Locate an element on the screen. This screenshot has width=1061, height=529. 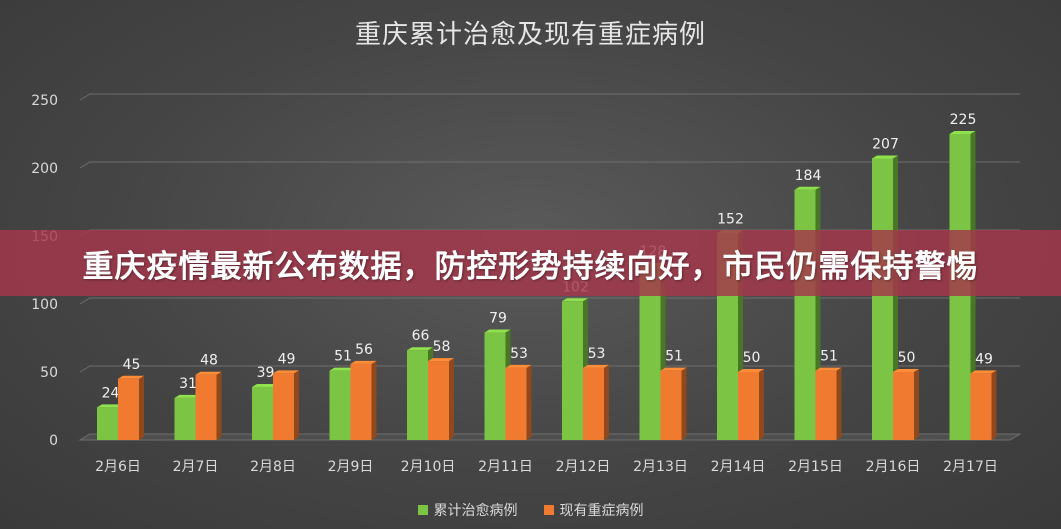
bar: 45 is located at coordinates (131, 398).